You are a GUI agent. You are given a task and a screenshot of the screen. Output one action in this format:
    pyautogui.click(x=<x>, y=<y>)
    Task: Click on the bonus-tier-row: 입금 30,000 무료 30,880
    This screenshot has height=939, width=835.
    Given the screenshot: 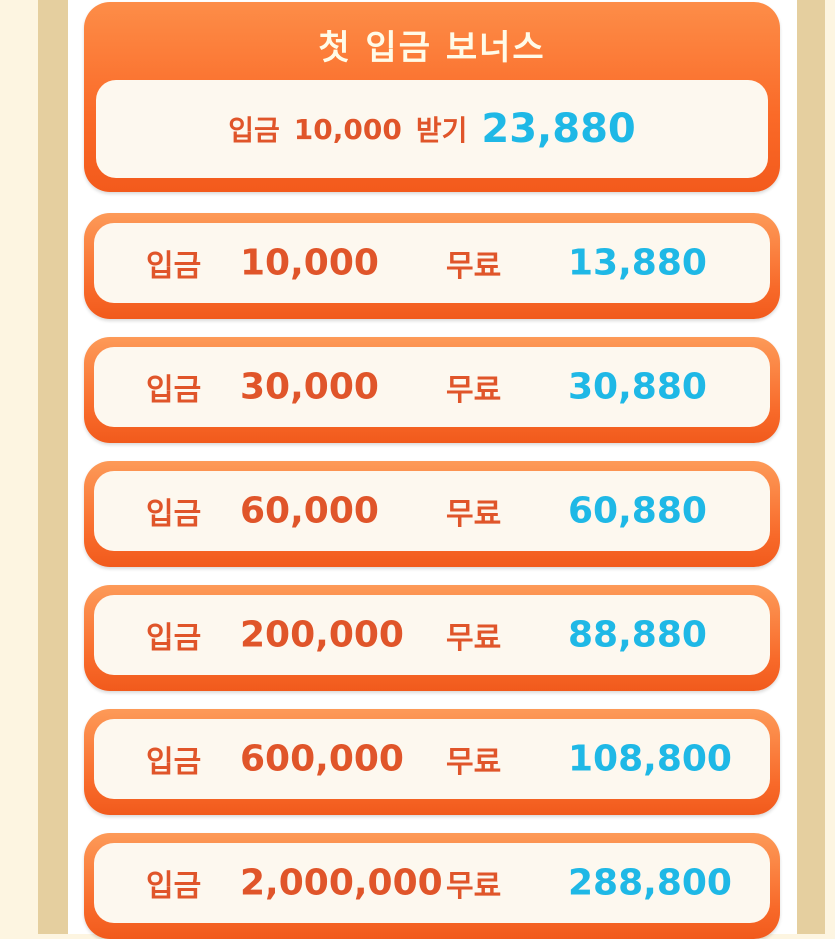 What is the action you would take?
    pyautogui.click(x=432, y=390)
    